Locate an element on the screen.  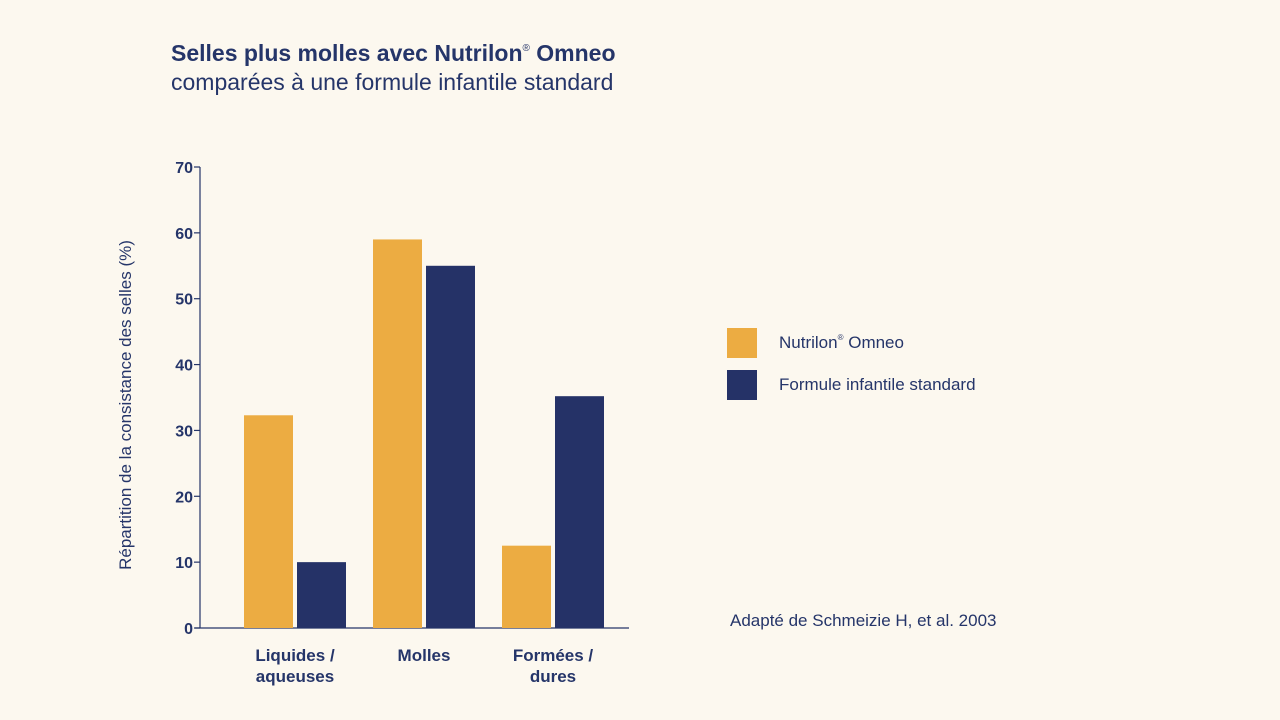
x-category-label: aqueuses is located at coordinates (295, 676).